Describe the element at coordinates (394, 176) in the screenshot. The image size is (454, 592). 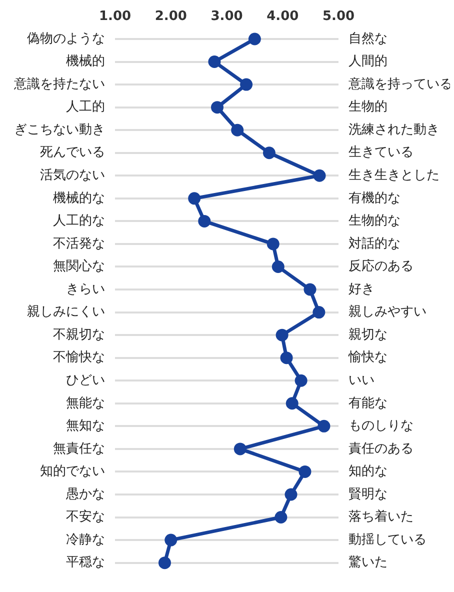
I see `y2-tick-label: 生き生きとした` at that location.